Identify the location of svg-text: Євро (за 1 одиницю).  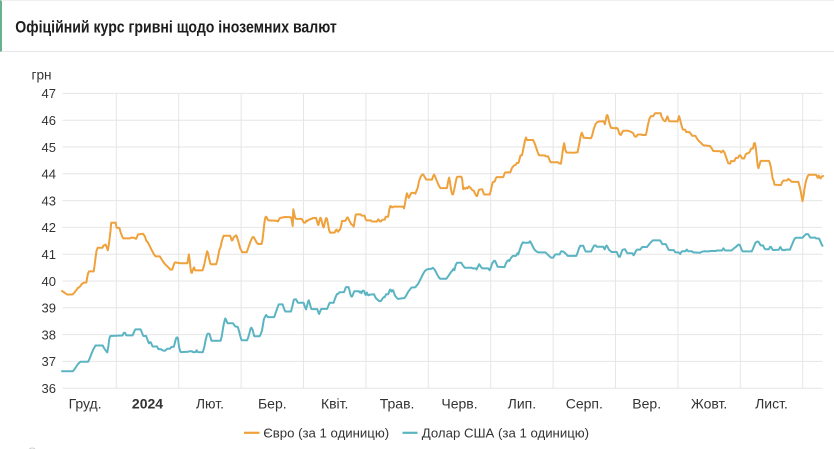
(326, 432).